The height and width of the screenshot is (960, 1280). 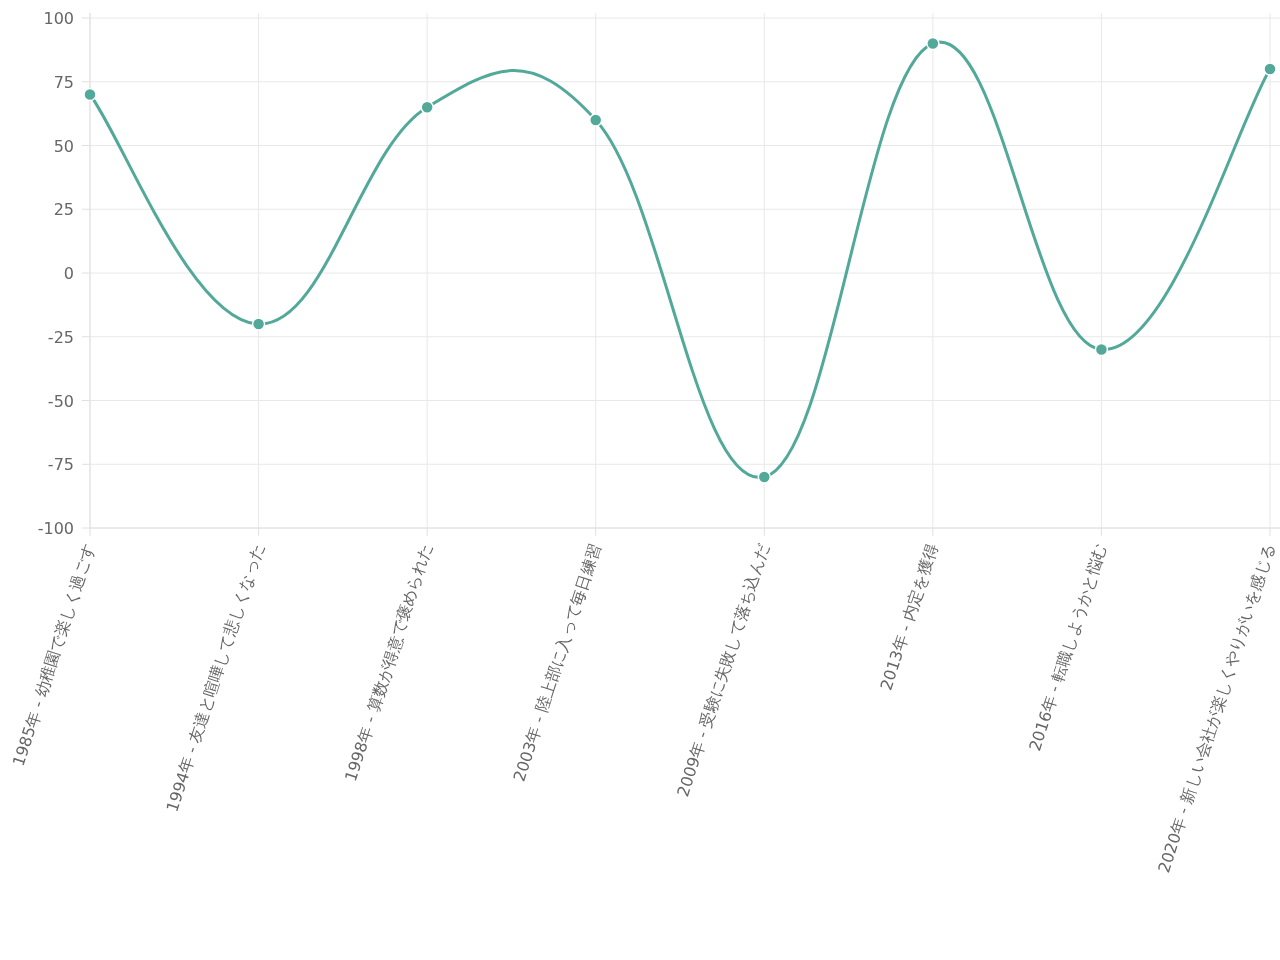 I want to click on y-tick-label: -100, so click(x=55, y=528).